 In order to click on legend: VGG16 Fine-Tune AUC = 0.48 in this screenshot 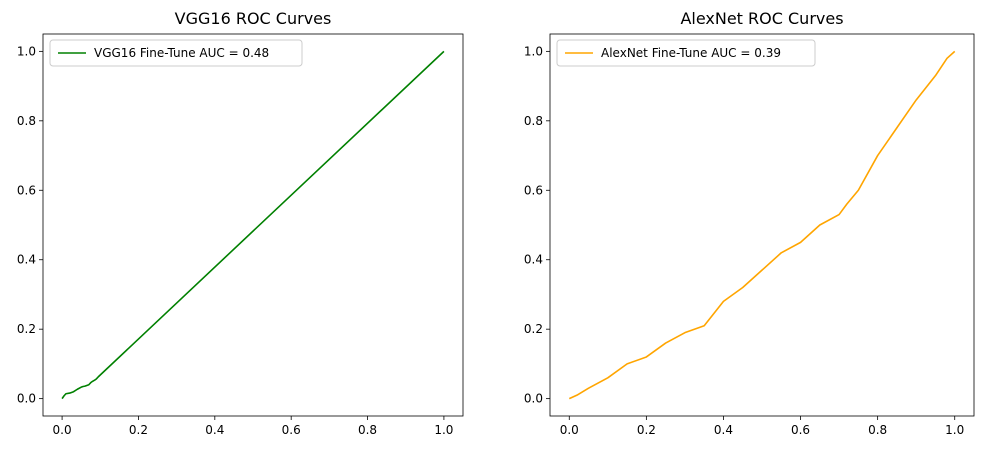, I will do `click(176, 53)`.